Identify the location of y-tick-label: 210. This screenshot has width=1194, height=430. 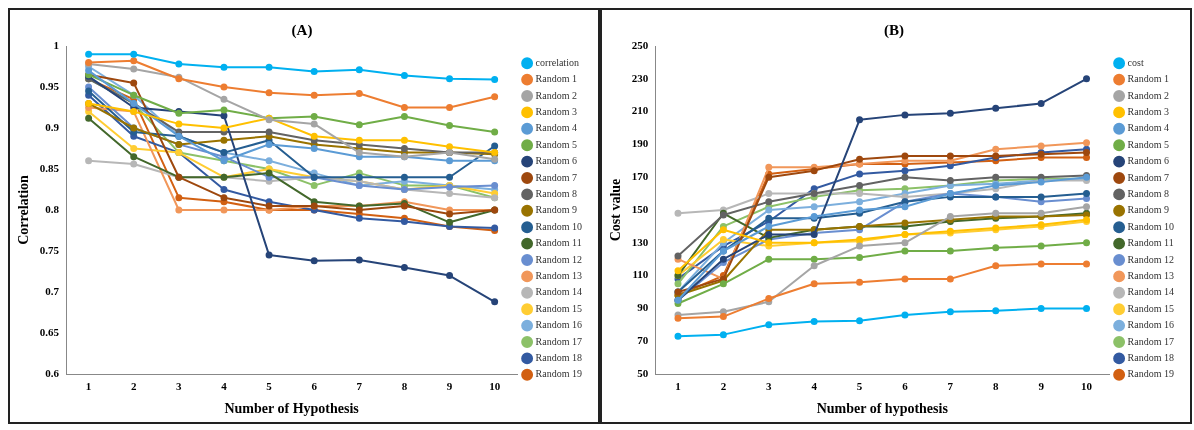
(640, 110).